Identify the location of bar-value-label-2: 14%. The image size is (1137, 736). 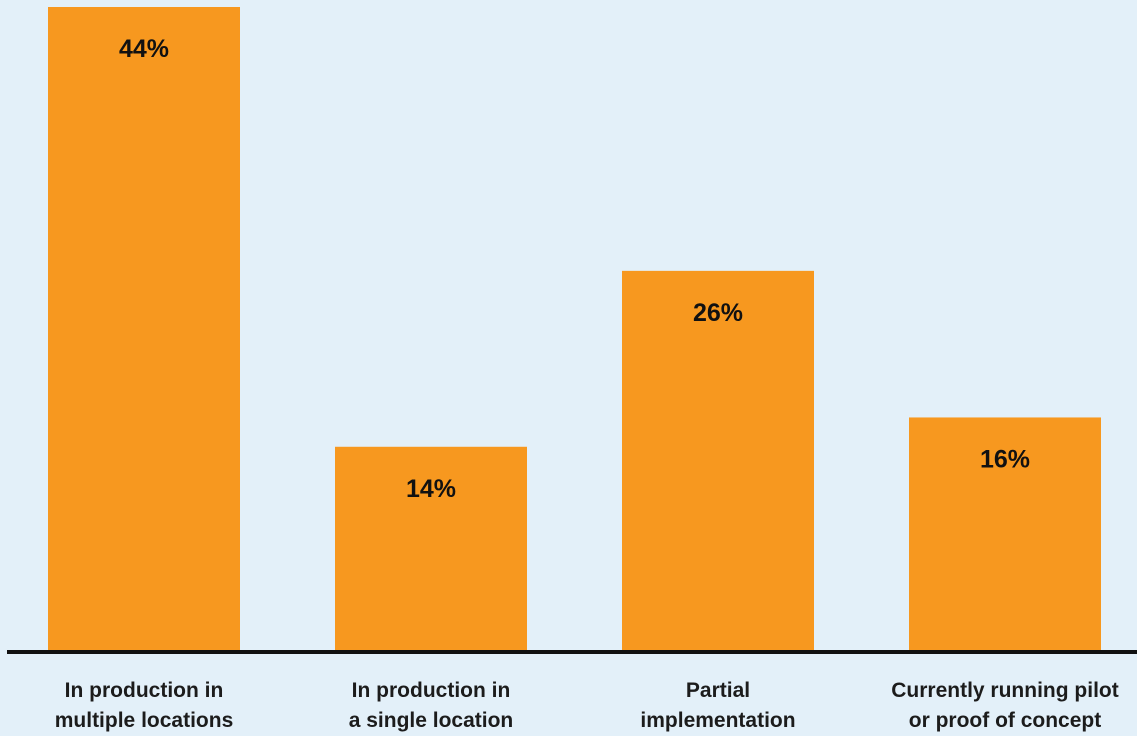
(431, 489).